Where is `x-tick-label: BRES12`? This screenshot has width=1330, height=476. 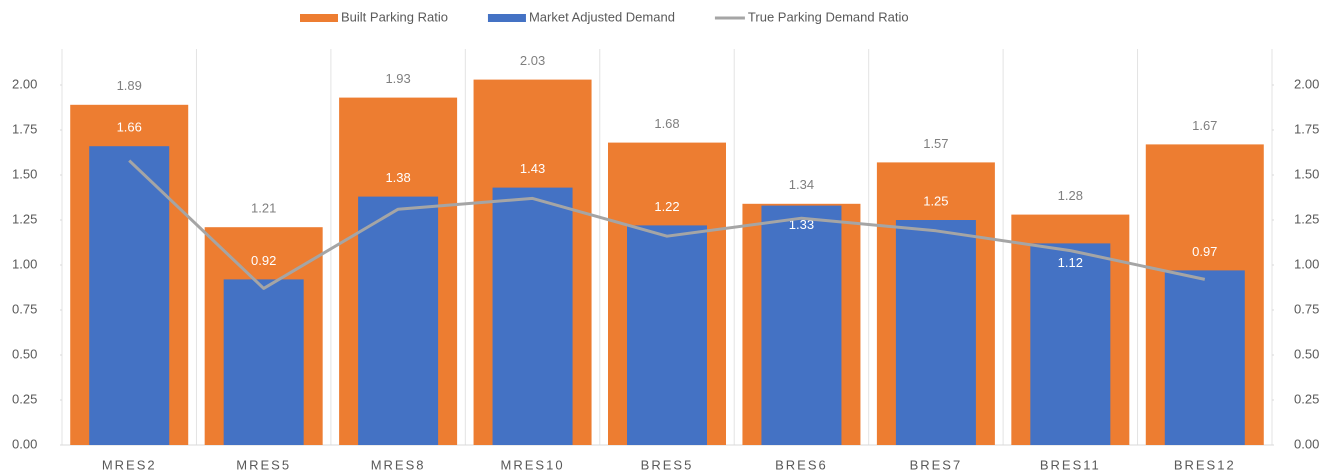
x-tick-label: BRES12 is located at coordinates (1205, 464).